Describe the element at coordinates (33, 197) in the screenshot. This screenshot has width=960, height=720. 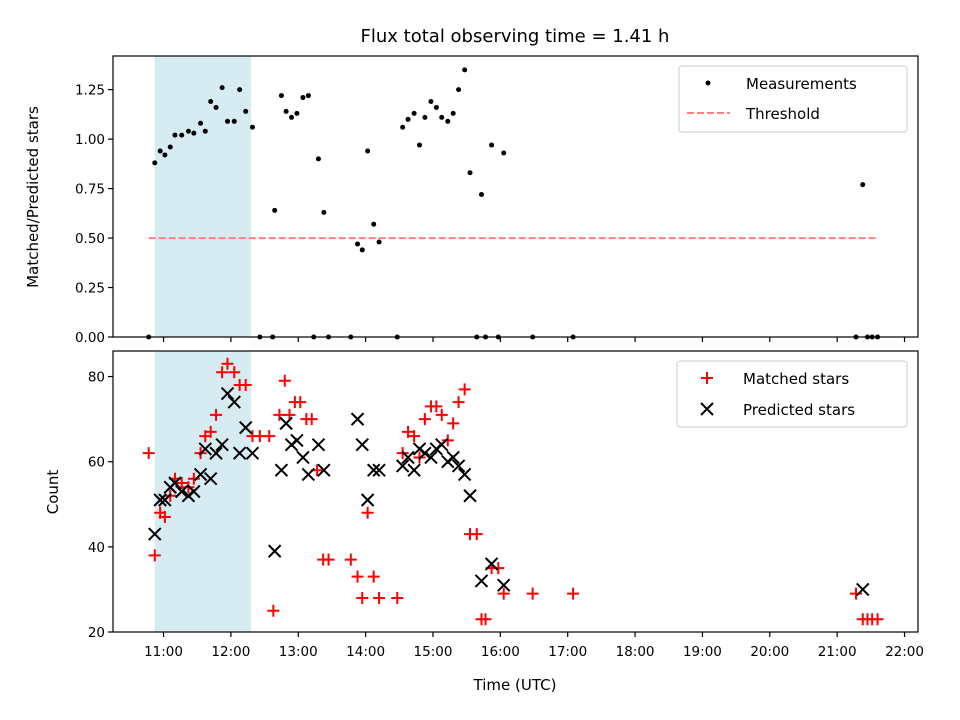
I see `top-y-axis-label: Matched/Predicted stars` at that location.